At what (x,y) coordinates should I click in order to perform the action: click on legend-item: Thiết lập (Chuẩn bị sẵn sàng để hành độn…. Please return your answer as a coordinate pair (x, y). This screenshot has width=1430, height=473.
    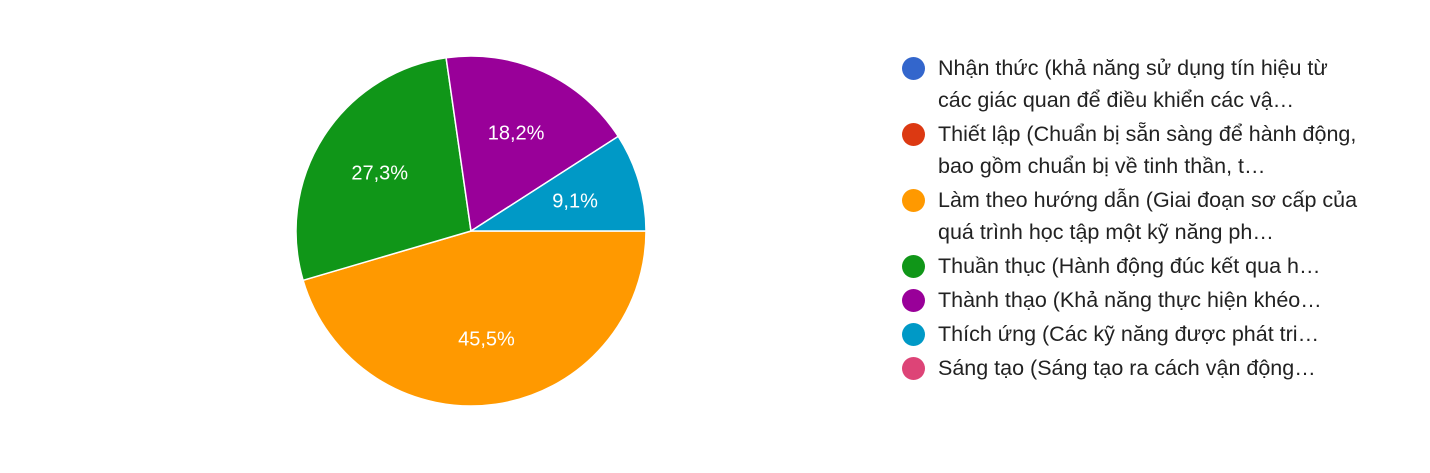
    Looking at the image, I should click on (1137, 150).